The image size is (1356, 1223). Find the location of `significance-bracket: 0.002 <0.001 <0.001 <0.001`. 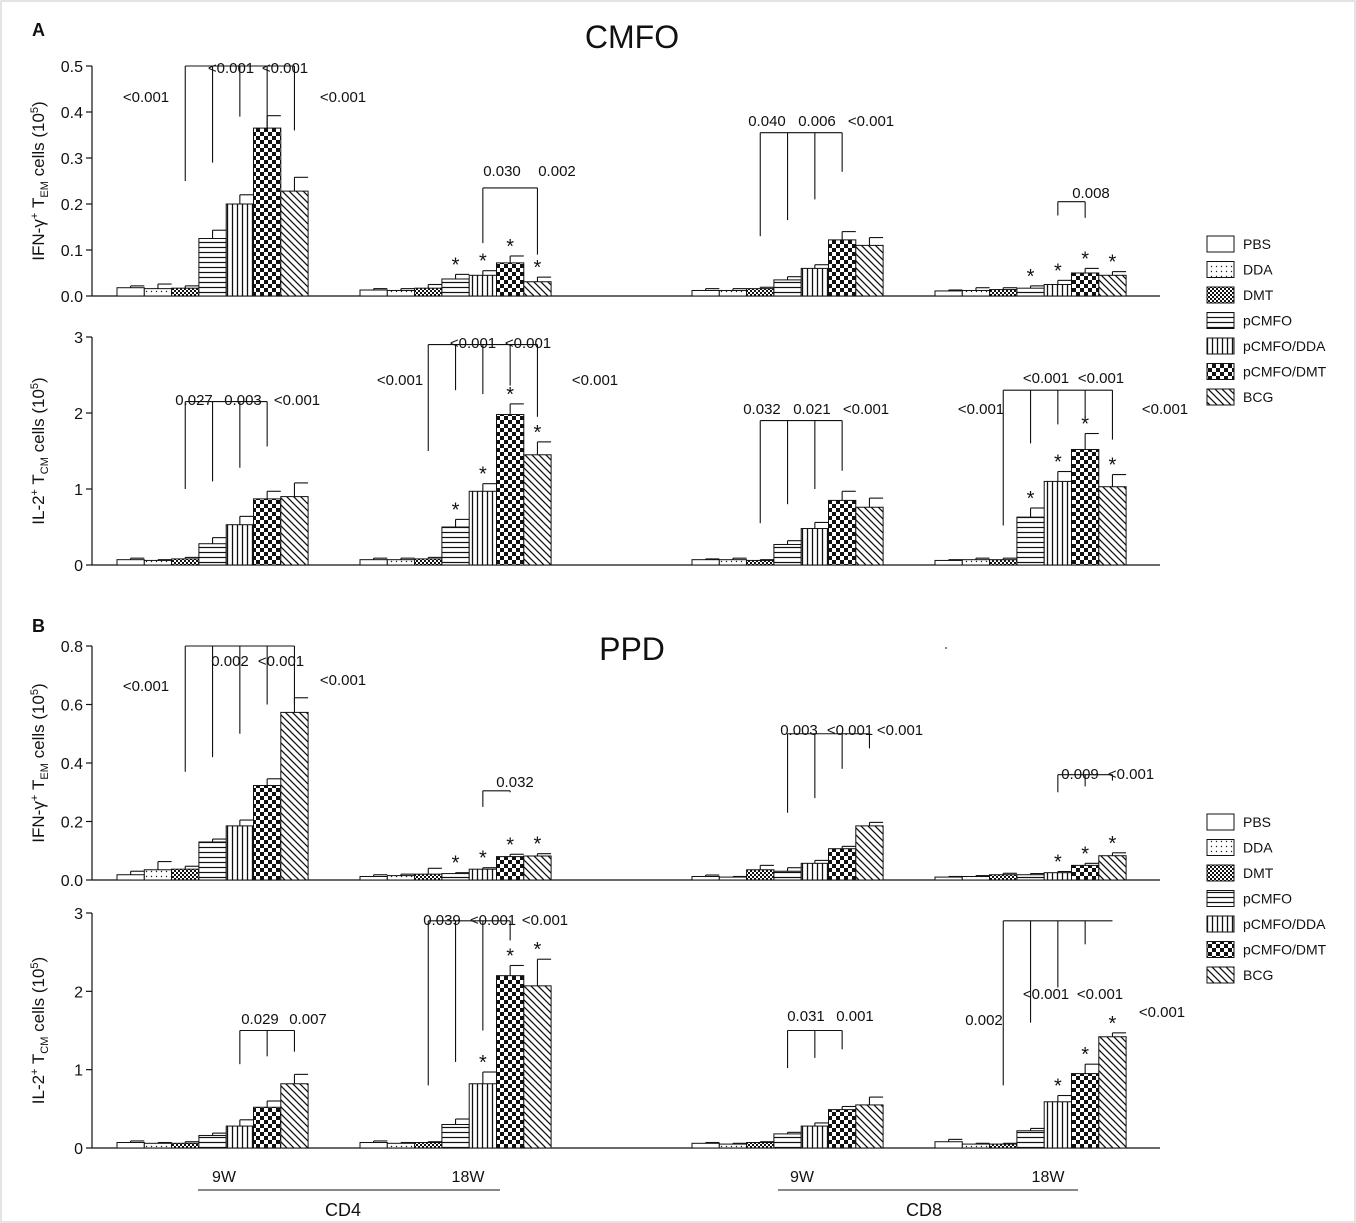

significance-bracket: 0.002 <0.001 <0.001 <0.001 is located at coordinates (1075, 1003).